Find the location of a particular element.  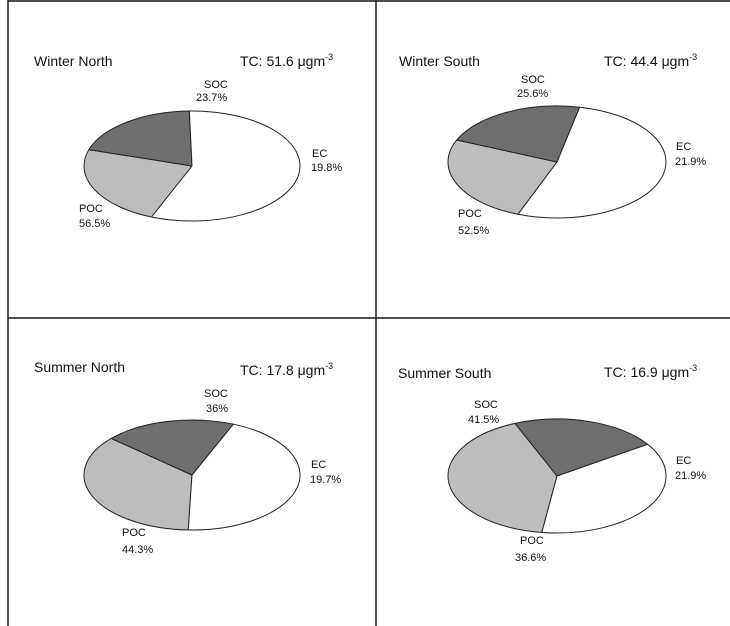

total-carbon-label: TC: 44.4 μgm-3 is located at coordinates (650, 60).